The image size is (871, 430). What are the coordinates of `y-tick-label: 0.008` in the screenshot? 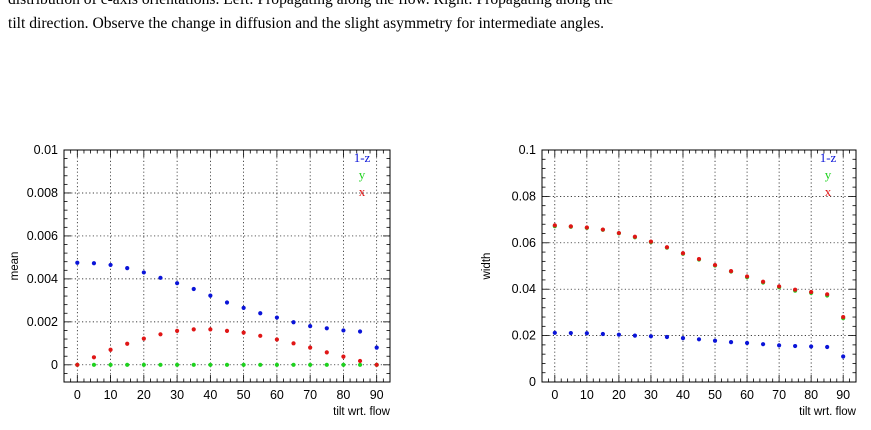 It's located at (42, 193).